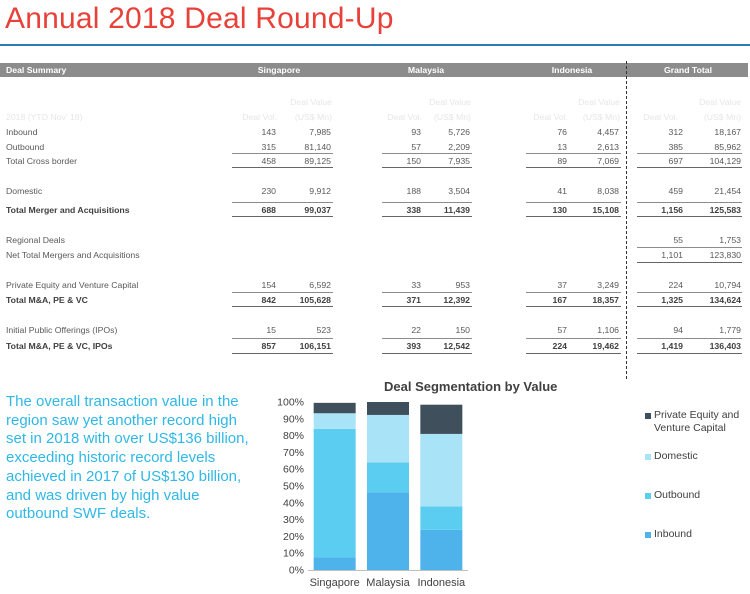 This screenshot has height=594, width=750. Describe the element at coordinates (293, 520) in the screenshot. I see `y-tick-label: 30%` at that location.